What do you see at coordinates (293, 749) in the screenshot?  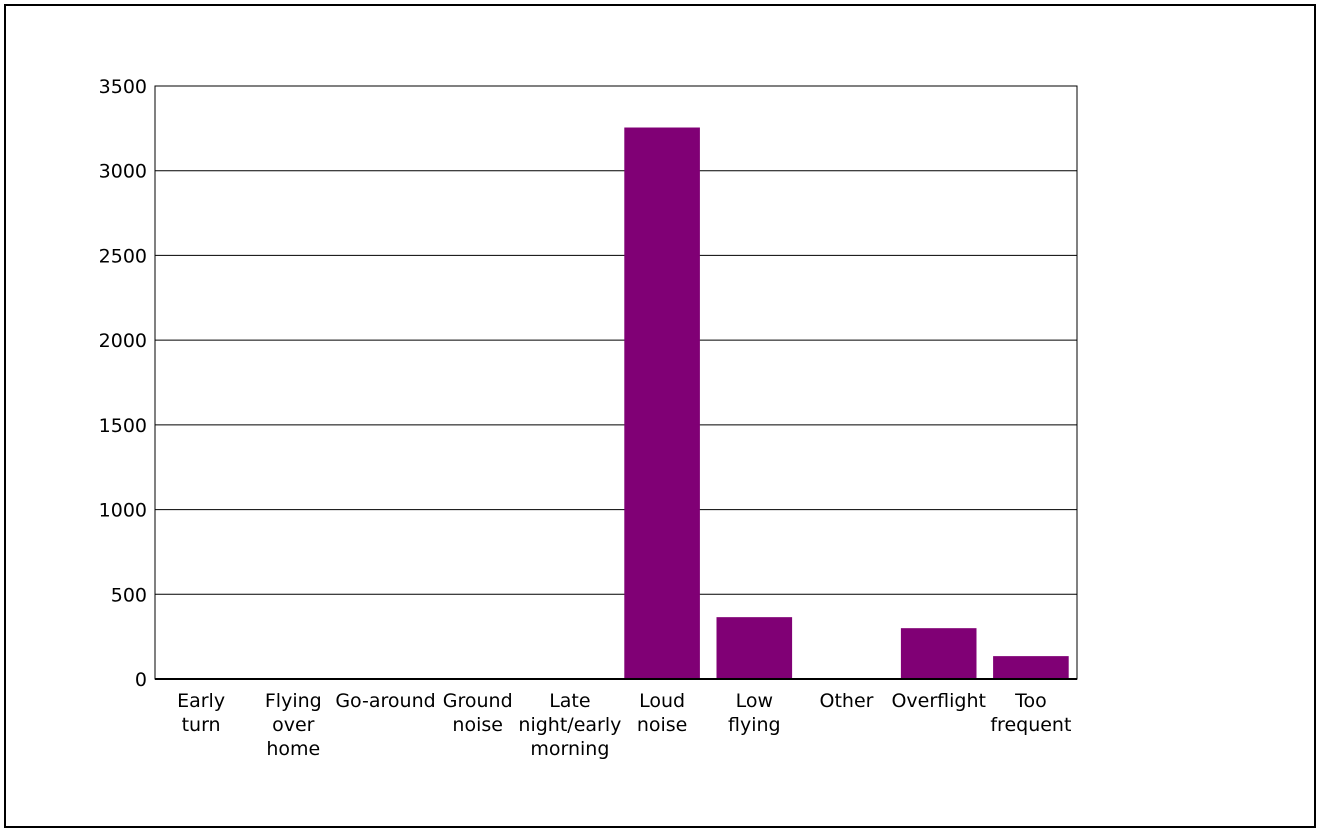 I see `x-tick-label-line: home` at bounding box center [293, 749].